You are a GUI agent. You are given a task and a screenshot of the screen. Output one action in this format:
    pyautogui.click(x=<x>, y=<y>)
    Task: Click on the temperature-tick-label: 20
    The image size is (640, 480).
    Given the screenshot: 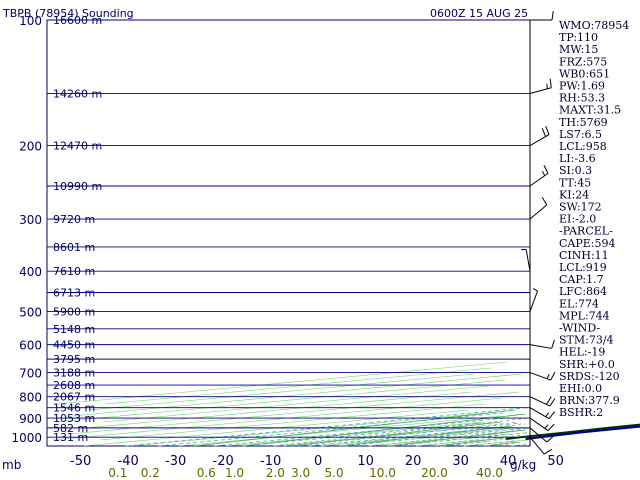 What is the action you would take?
    pyautogui.click(x=413, y=461)
    